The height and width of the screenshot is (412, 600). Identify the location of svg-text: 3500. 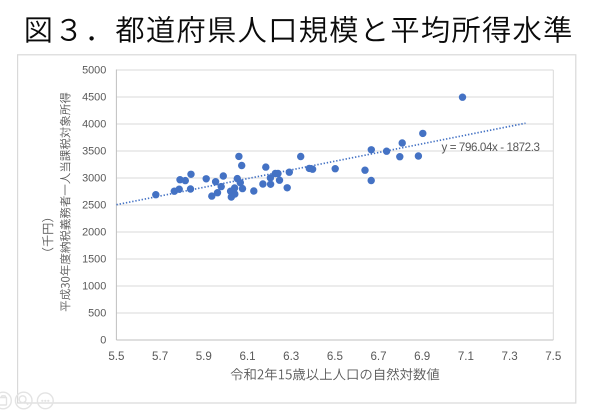
(94, 152).